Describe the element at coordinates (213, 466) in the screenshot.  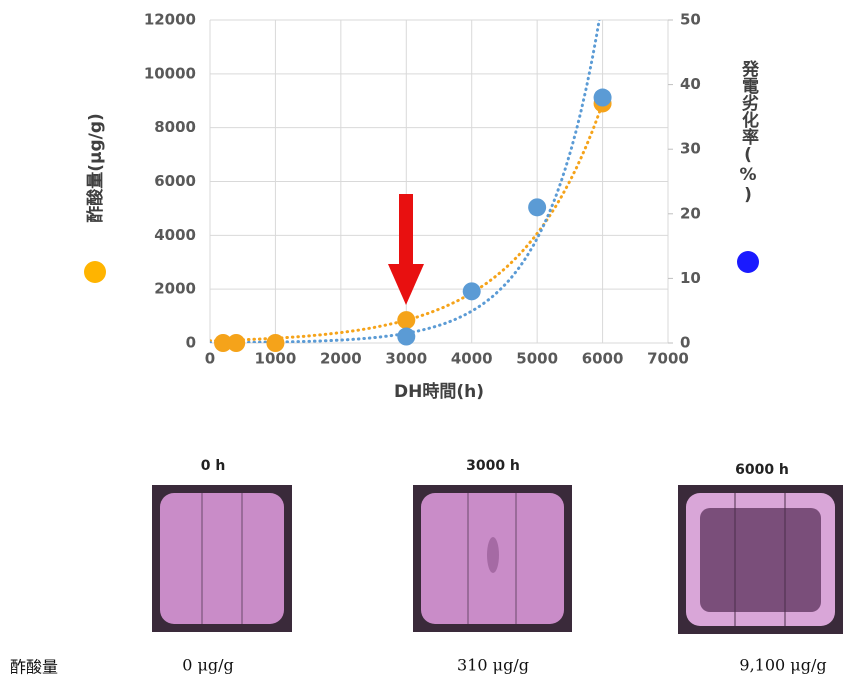
I see `image-label: 0 h` at that location.